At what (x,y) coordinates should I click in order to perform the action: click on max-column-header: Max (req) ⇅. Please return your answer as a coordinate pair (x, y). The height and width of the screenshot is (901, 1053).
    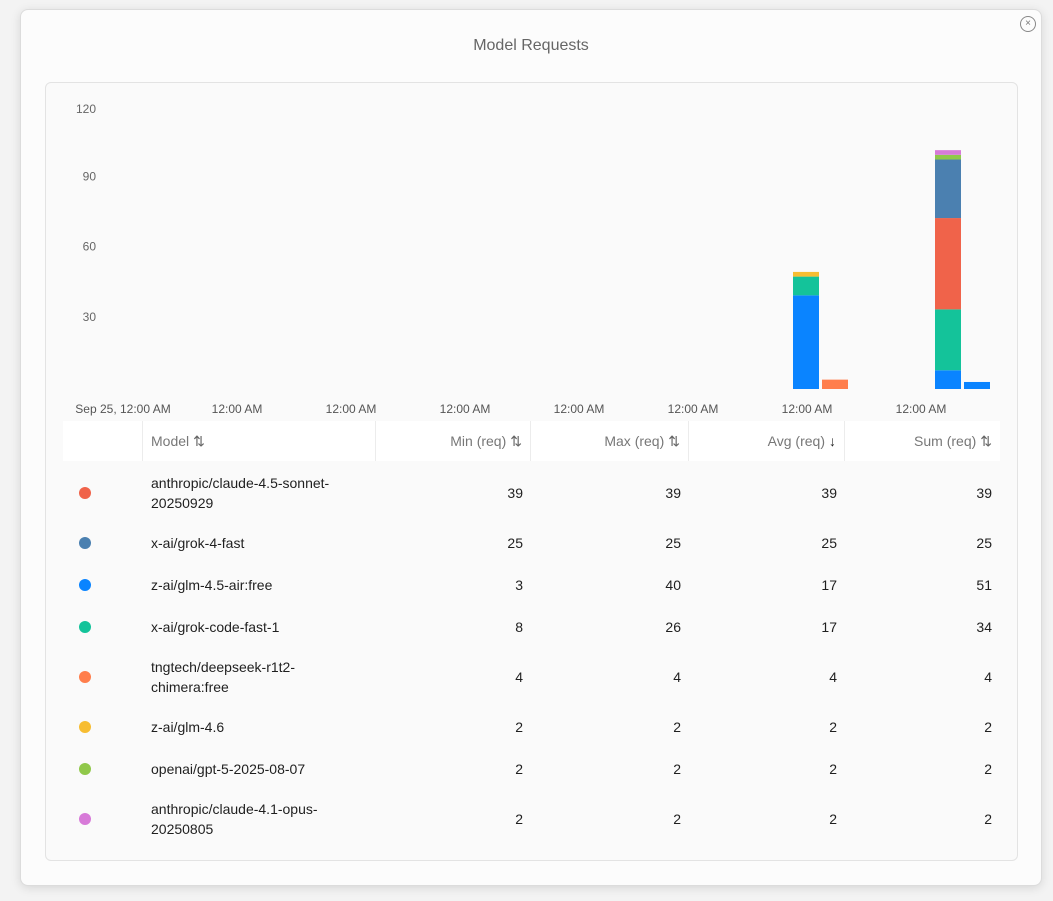
    Looking at the image, I should click on (610, 441).